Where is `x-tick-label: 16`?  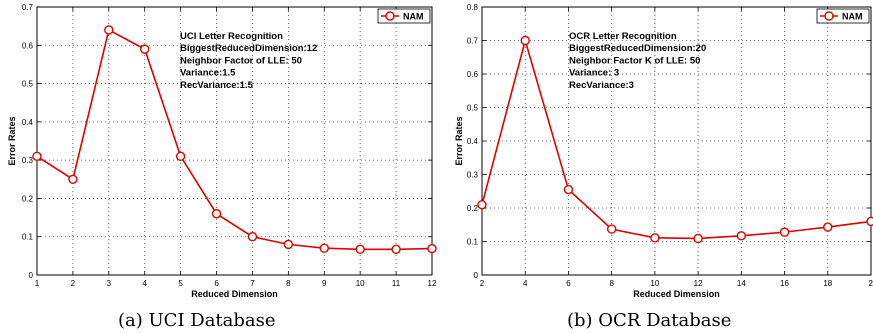
x-tick-label: 16 is located at coordinates (784, 283).